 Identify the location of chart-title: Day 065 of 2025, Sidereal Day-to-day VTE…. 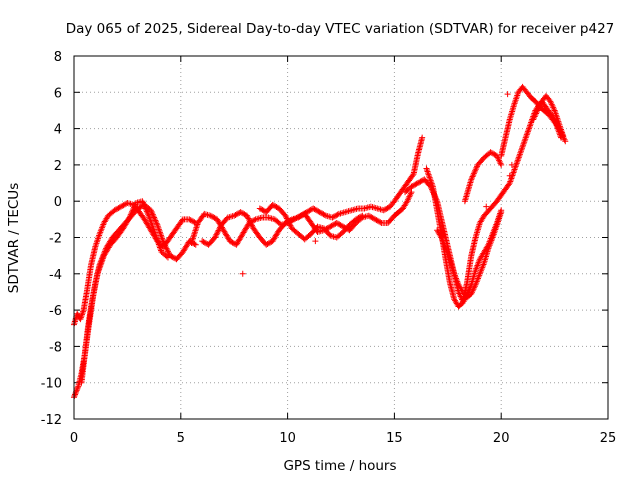
(340, 29).